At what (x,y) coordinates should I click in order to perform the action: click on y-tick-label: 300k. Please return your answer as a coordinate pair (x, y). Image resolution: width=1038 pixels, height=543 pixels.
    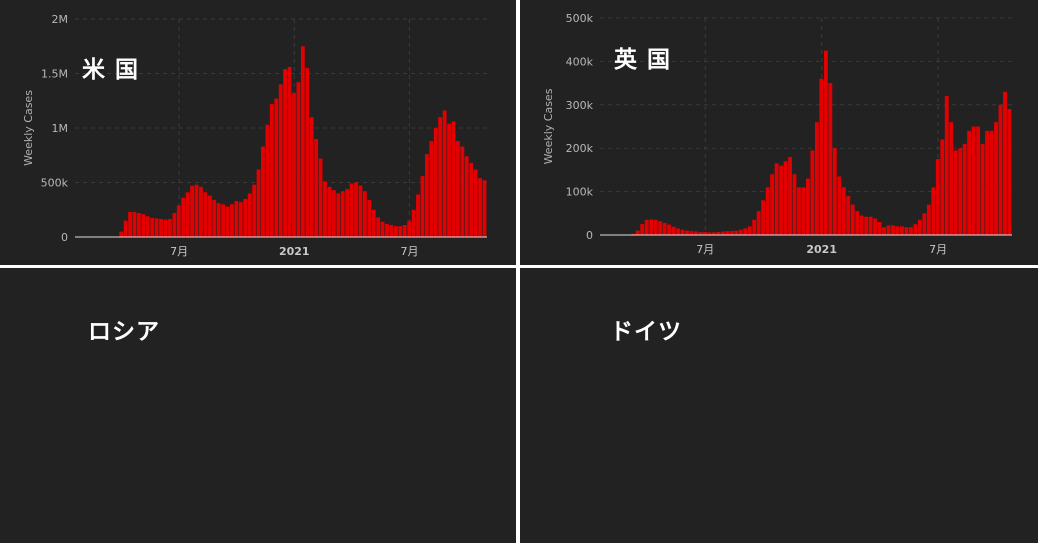
    Looking at the image, I should click on (580, 105).